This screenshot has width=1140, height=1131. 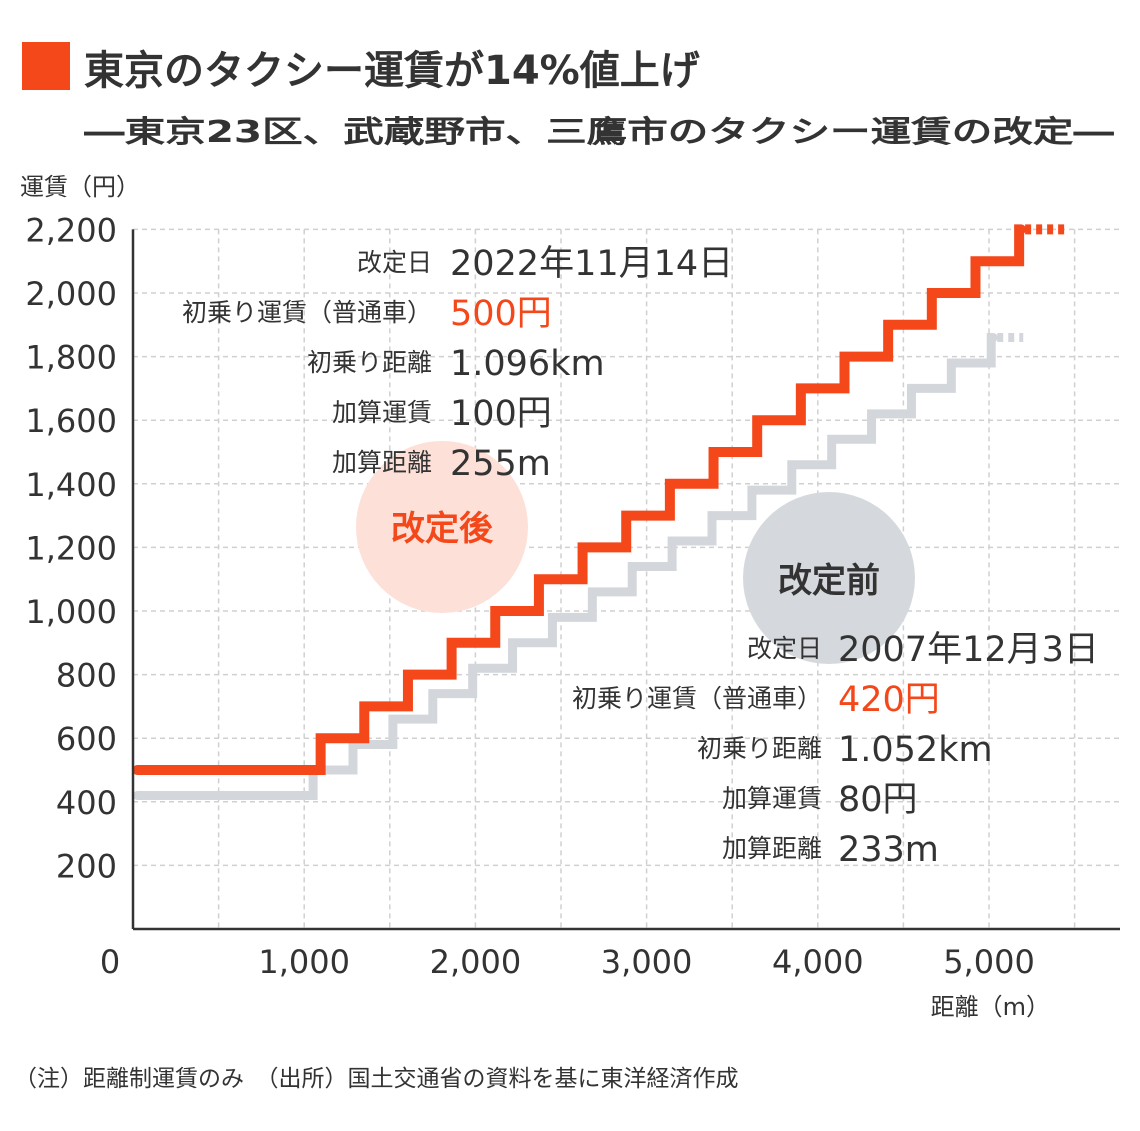 What do you see at coordinates (86, 866) in the screenshot?
I see `y-tick-label: 200` at bounding box center [86, 866].